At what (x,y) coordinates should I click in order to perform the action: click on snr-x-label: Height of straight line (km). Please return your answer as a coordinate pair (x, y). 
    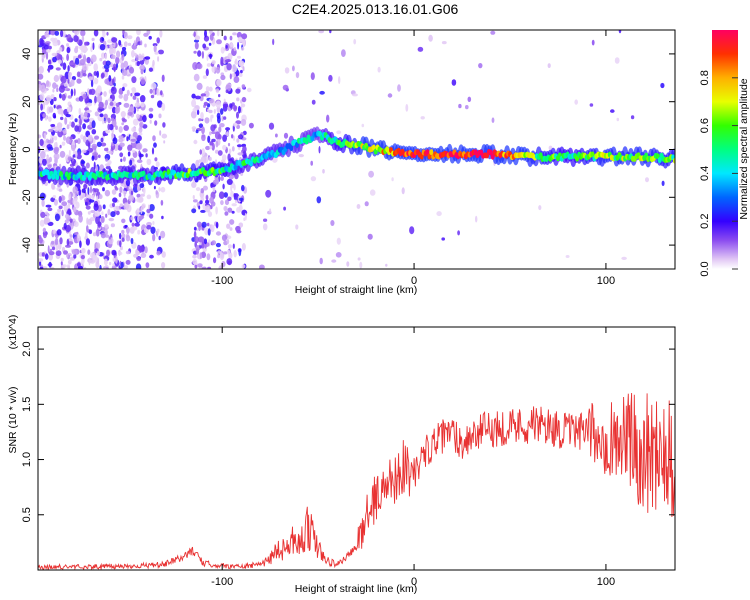
    Looking at the image, I should click on (356, 589).